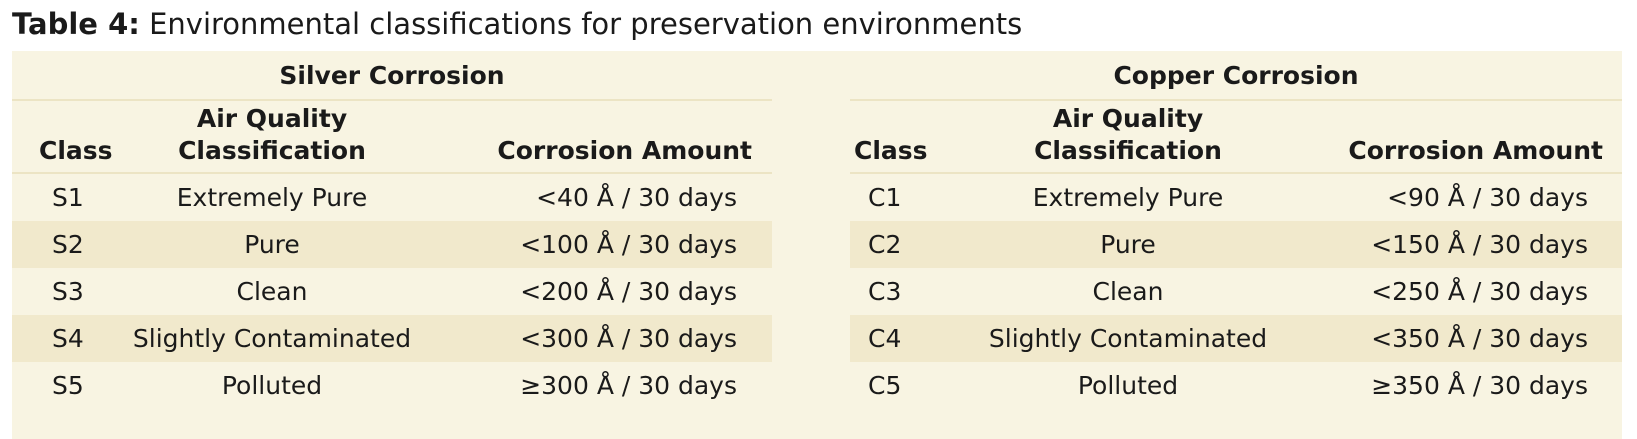  Describe the element at coordinates (628, 291) in the screenshot. I see `cell-corrosion-amount: <200 Å / 30 days` at that location.